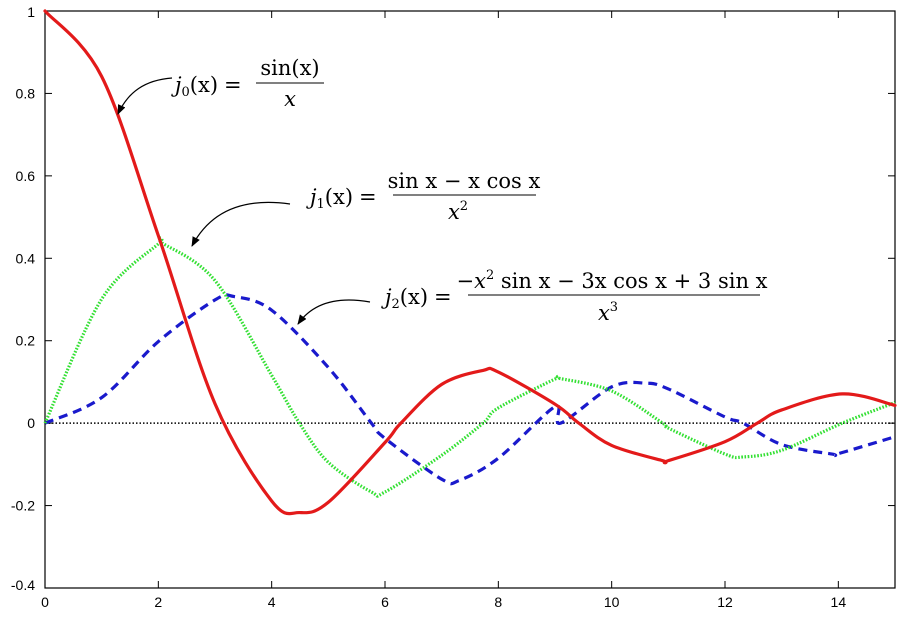 The width and height of the screenshot is (898, 621). I want to click on annotation-j1-lhs: j1(x) =, so click(341, 198).